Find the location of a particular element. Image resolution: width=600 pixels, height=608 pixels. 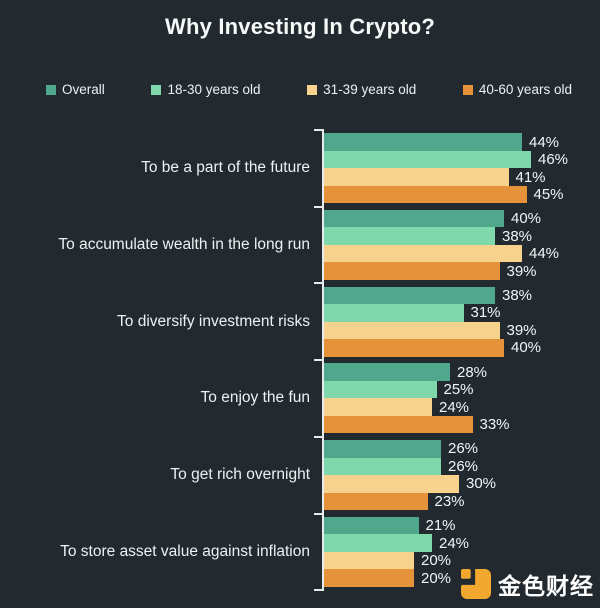

bar-row: 41% is located at coordinates (446, 177).